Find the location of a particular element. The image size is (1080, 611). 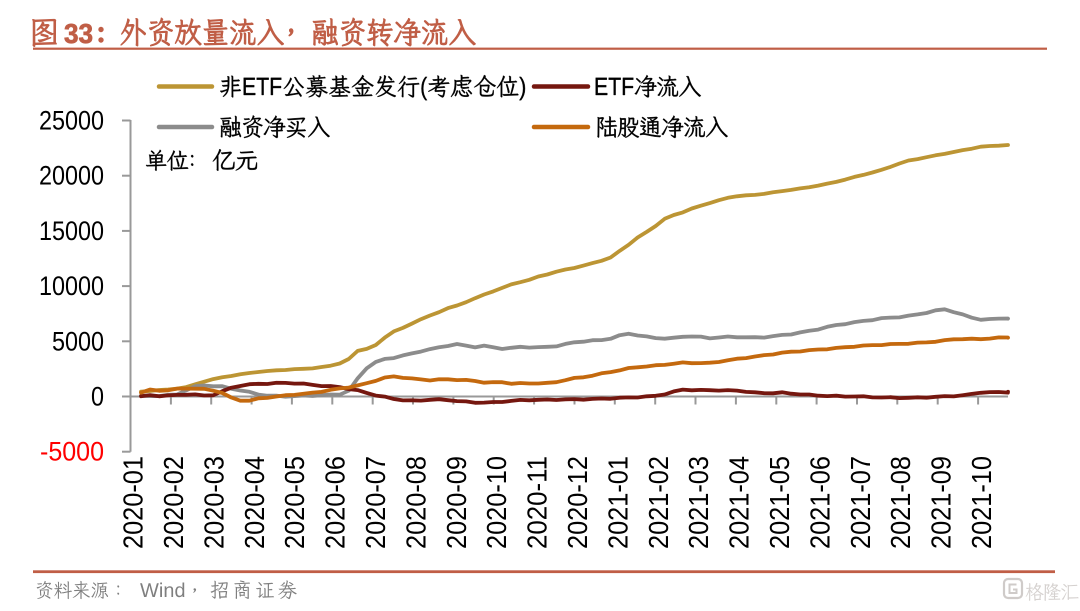

svg-text: 0 is located at coordinates (97, 397).